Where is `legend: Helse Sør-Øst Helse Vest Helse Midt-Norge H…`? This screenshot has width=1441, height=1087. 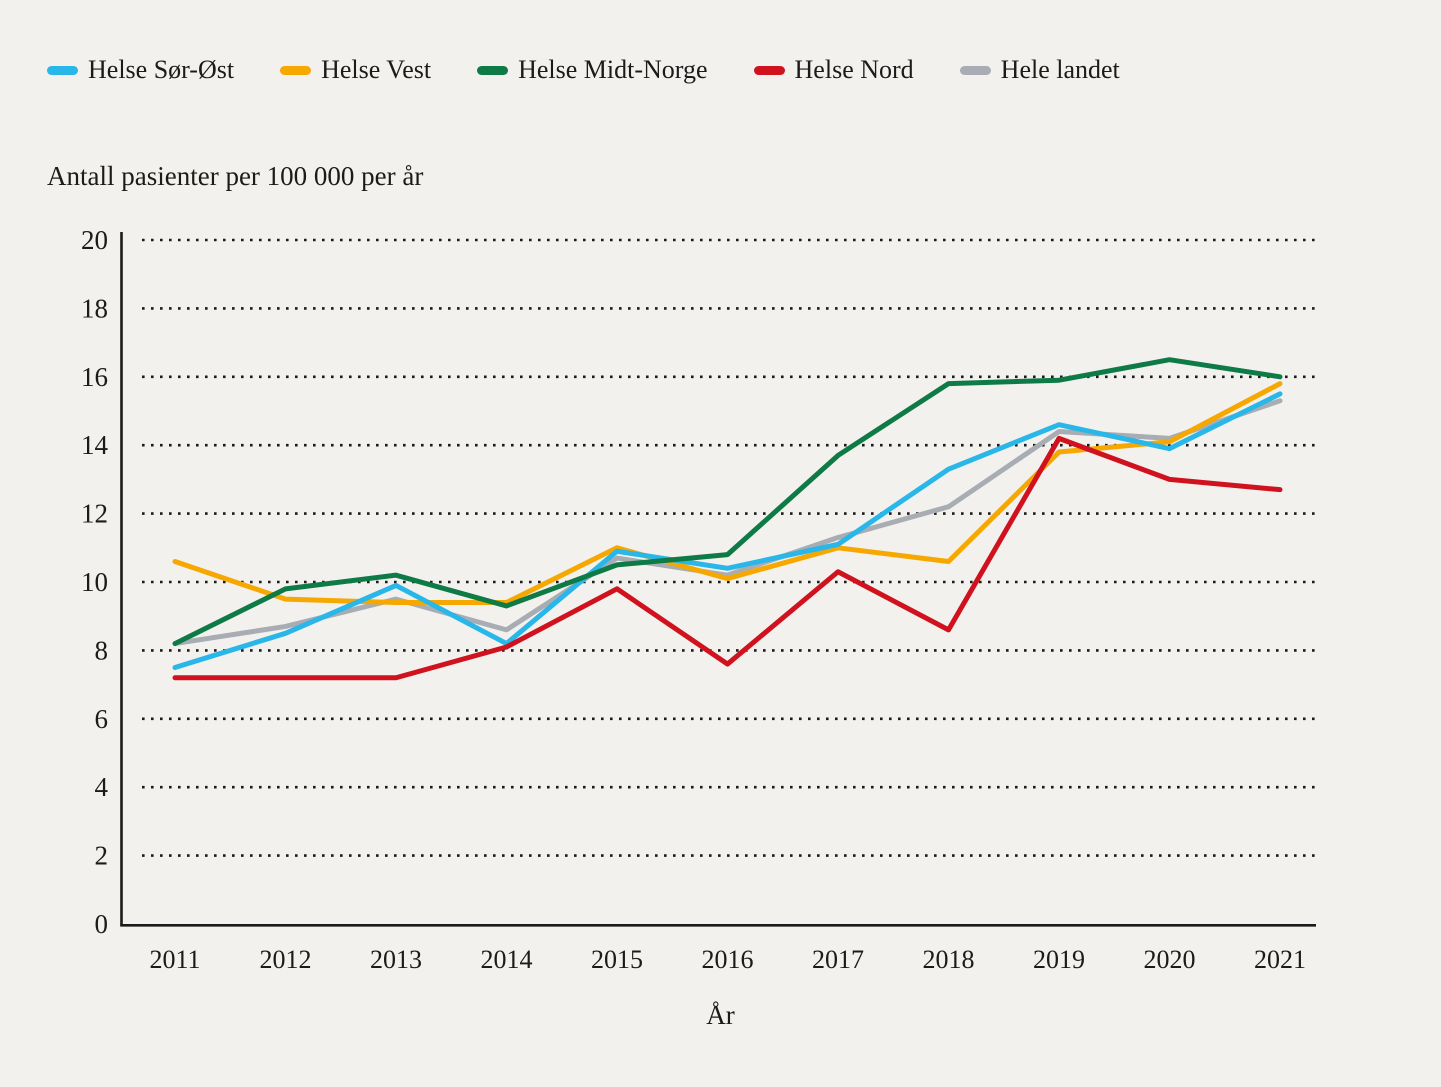 legend: Helse Sør-Øst Helse Vest Helse Midt-Norge H… is located at coordinates (583, 70).